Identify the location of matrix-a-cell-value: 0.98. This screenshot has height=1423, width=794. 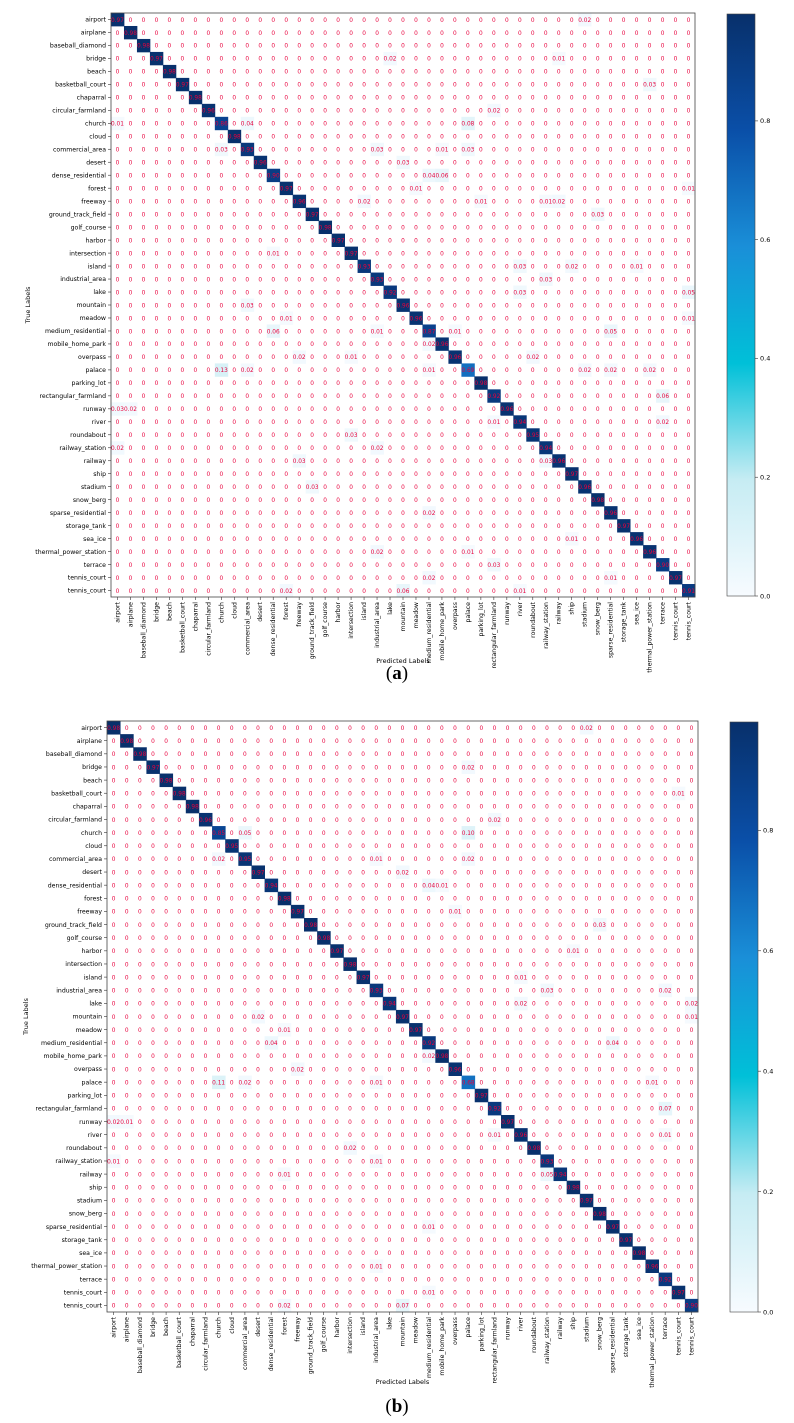
(597, 501).